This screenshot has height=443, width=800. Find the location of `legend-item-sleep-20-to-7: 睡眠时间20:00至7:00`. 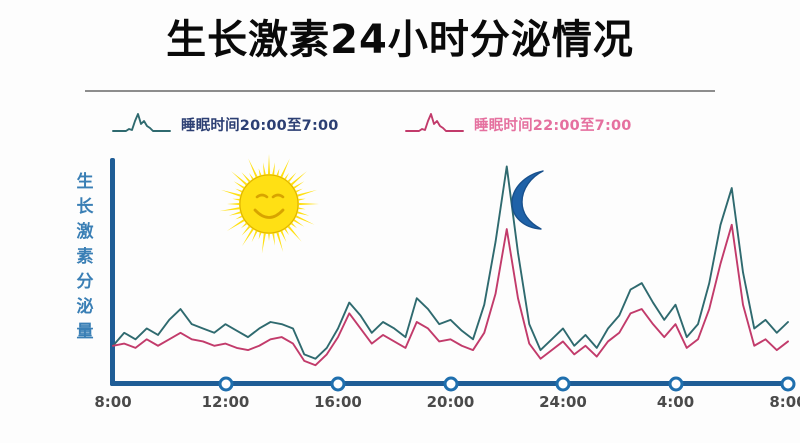

legend-item-sleep-20-to-7: 睡眠时间20:00至7:00 is located at coordinates (225, 124).